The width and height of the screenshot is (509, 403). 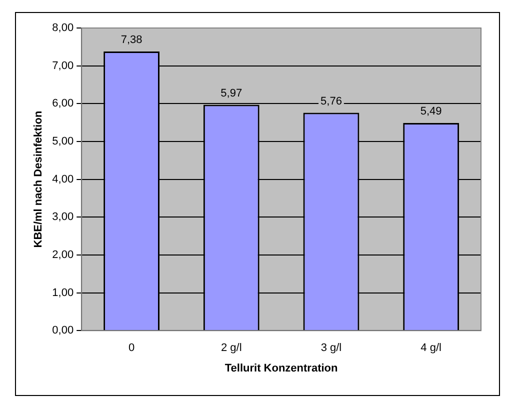 What do you see at coordinates (331, 101) in the screenshot?
I see `data-label: 5,76` at bounding box center [331, 101].